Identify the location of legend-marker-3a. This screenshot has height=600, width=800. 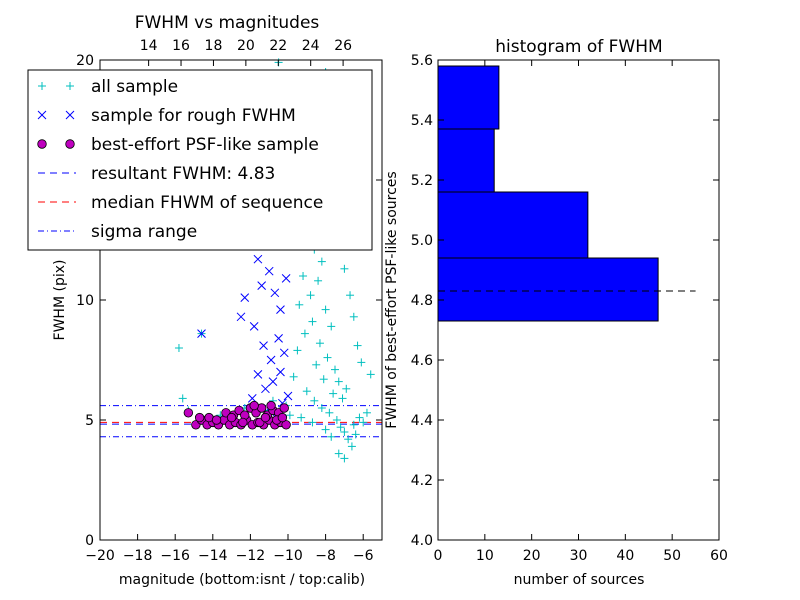
(42, 144).